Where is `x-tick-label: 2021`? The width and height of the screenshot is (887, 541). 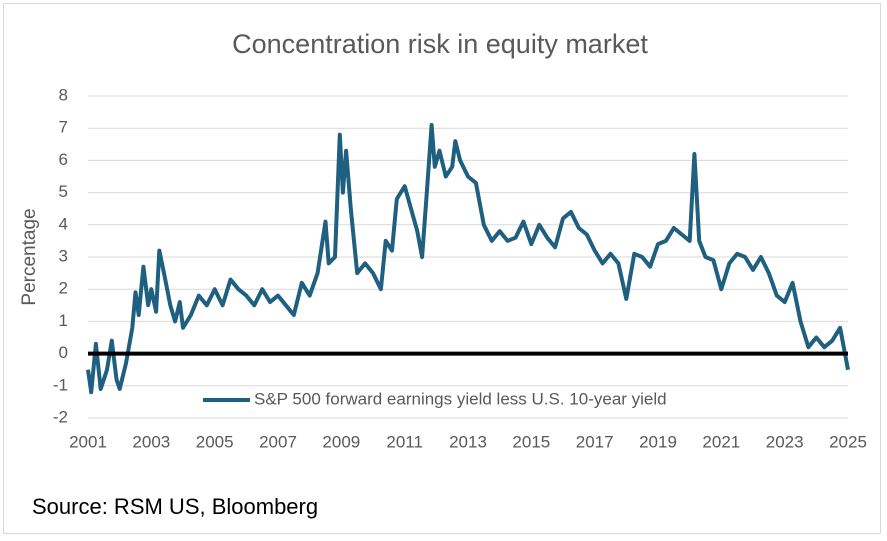 x-tick-label: 2021 is located at coordinates (721, 441).